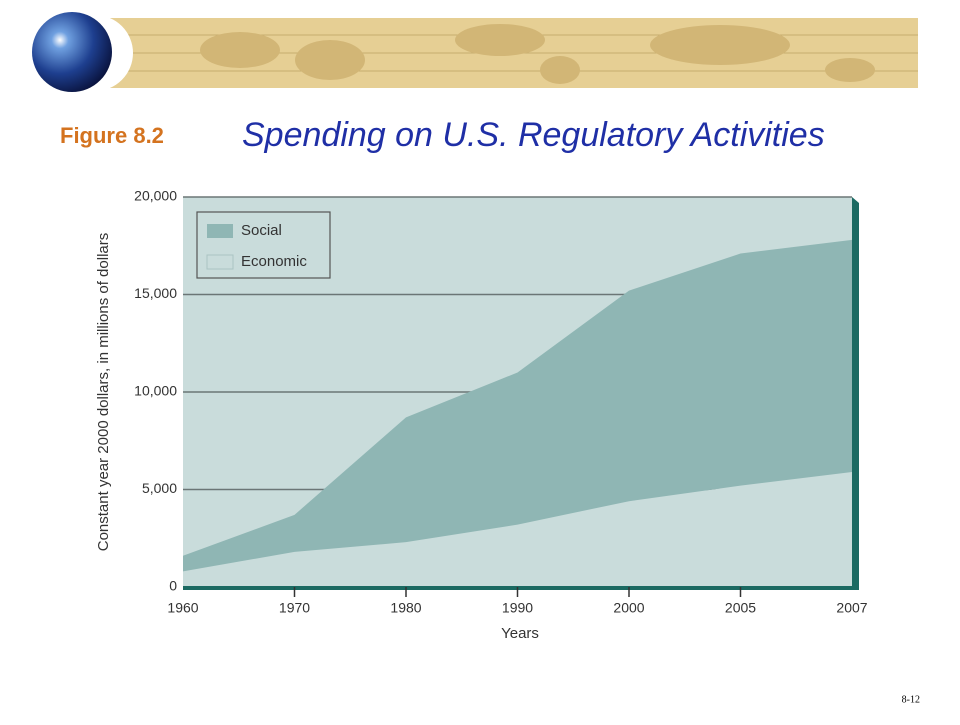  I want to click on x-tick-label: 2005, so click(740, 608).